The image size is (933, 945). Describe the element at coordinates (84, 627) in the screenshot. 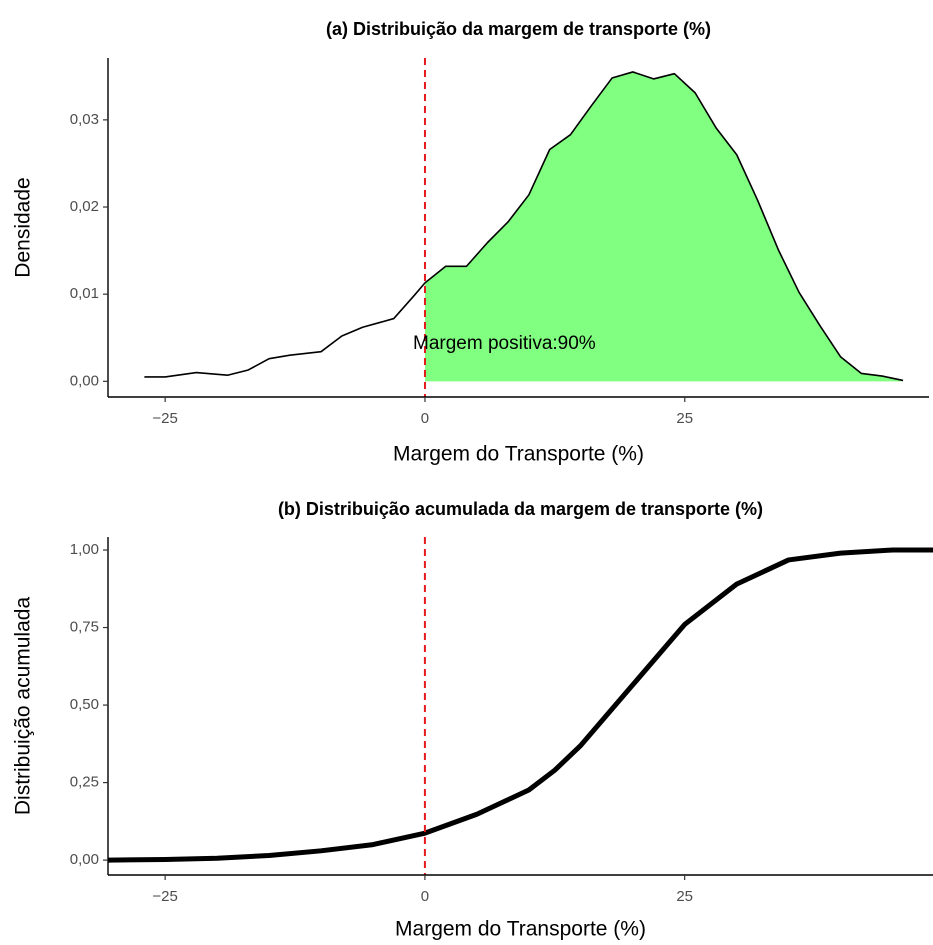

I see `y-tick-label: 0,75` at that location.